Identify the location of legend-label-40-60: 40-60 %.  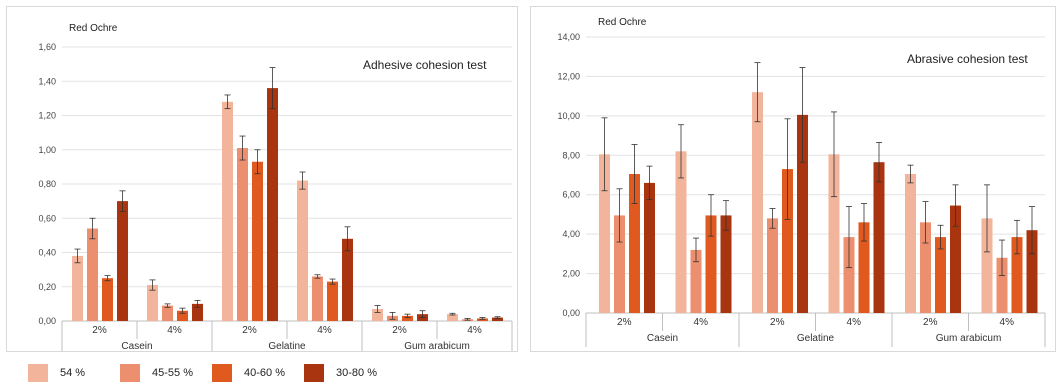
(264, 373).